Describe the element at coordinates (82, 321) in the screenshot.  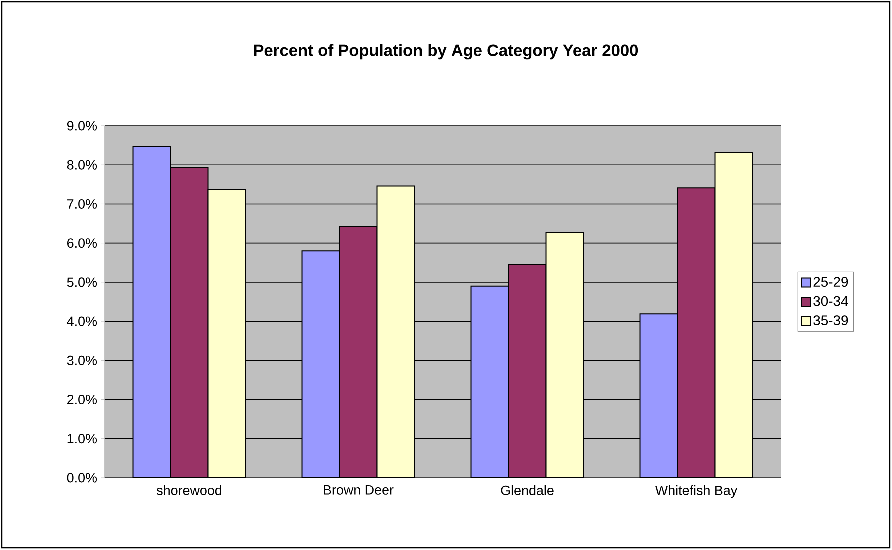
I see `y-tick-label: 4.0%` at that location.